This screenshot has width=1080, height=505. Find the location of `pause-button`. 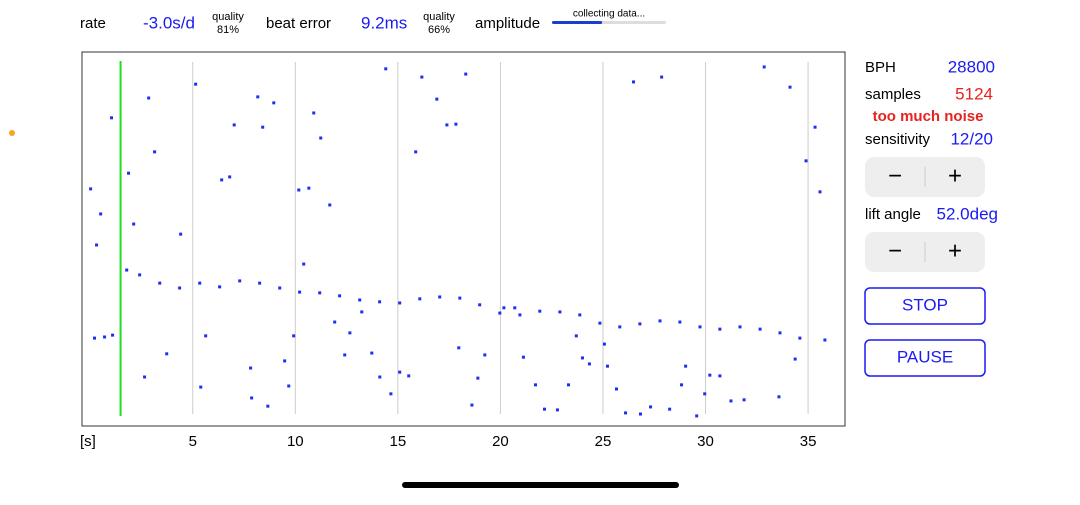

pause-button is located at coordinates (925, 358).